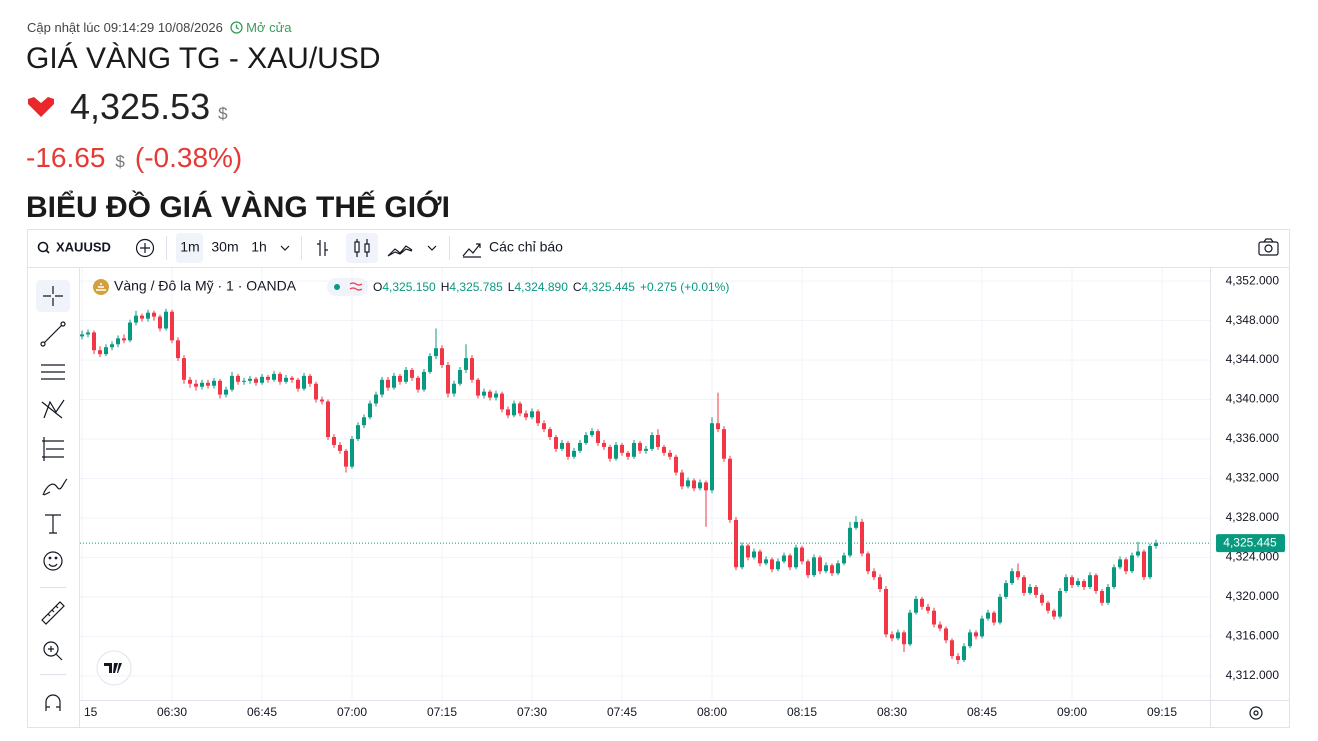 The image size is (1318, 741). Describe the element at coordinates (982, 712) in the screenshot. I see `x-tick-label: 08:45` at that location.